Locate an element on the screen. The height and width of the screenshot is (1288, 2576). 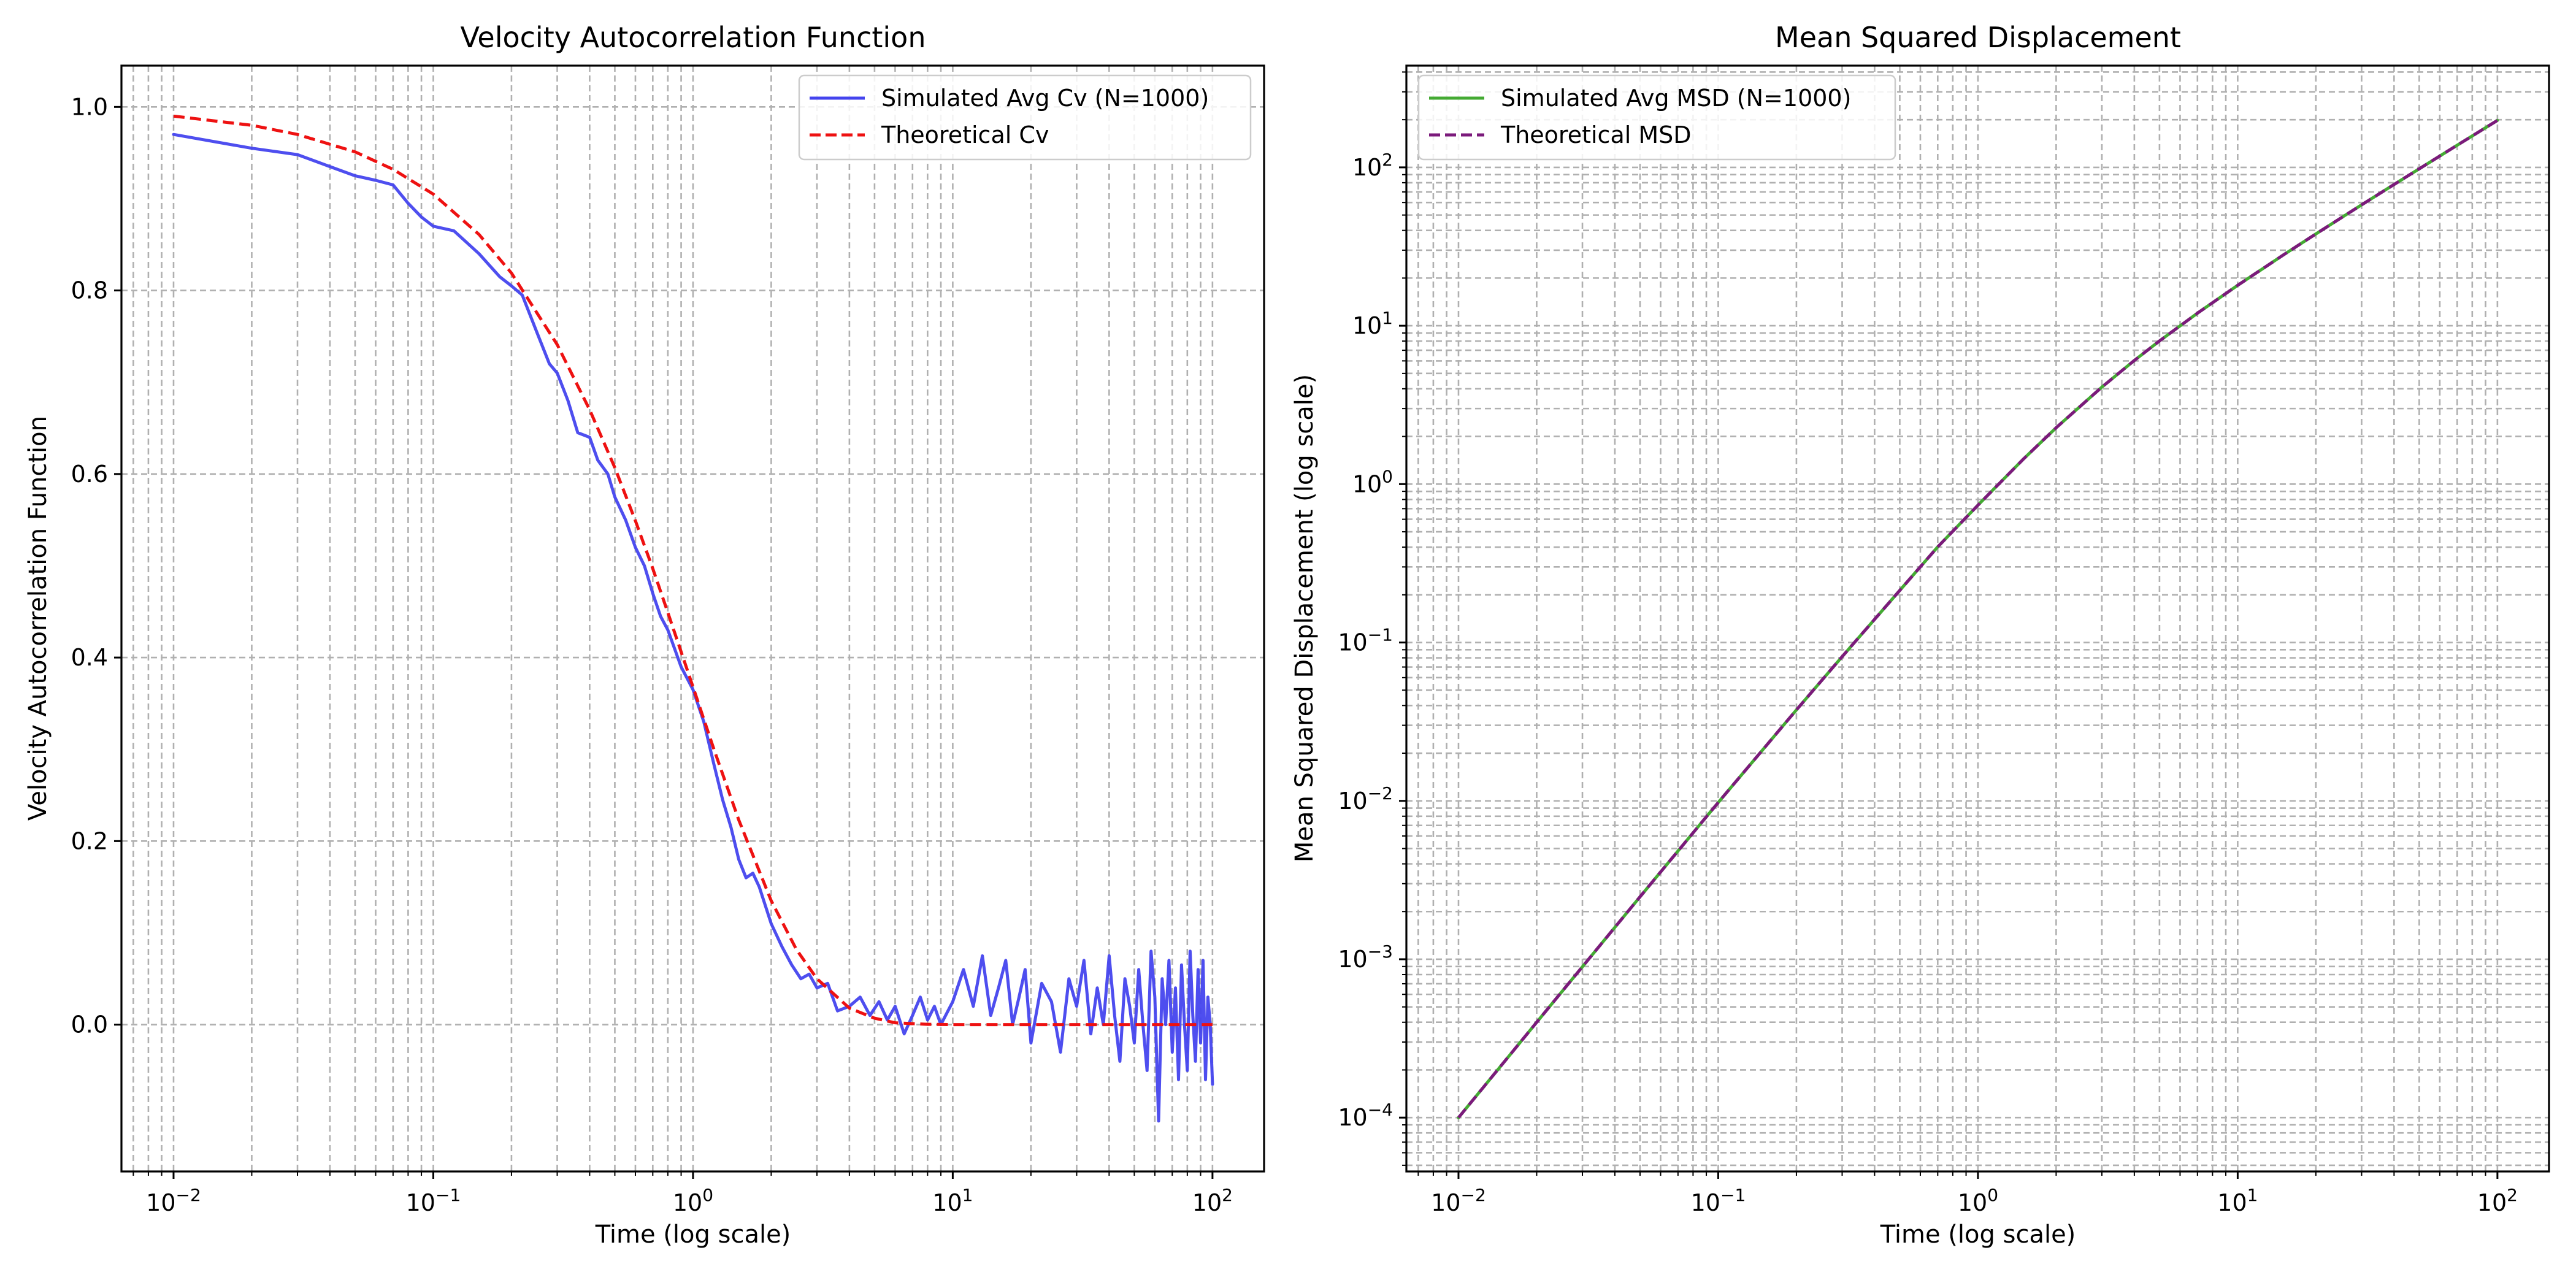
vacf-y-tick-label: 1.0 is located at coordinates (89, 106).